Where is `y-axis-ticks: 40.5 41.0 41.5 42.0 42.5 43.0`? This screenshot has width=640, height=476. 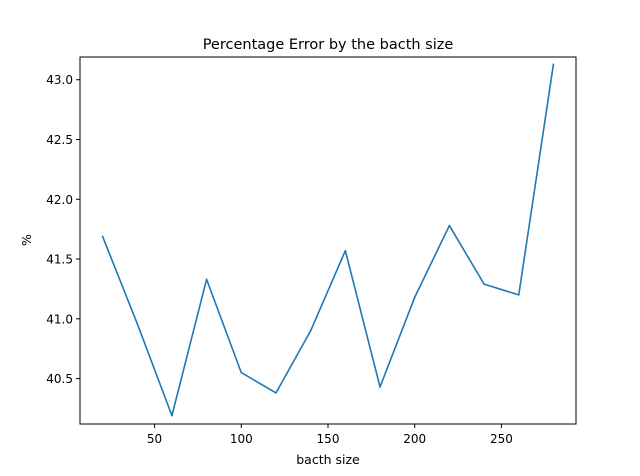 y-axis-ticks: 40.5 41.0 41.5 42.0 42.5 43.0 is located at coordinates (63, 229).